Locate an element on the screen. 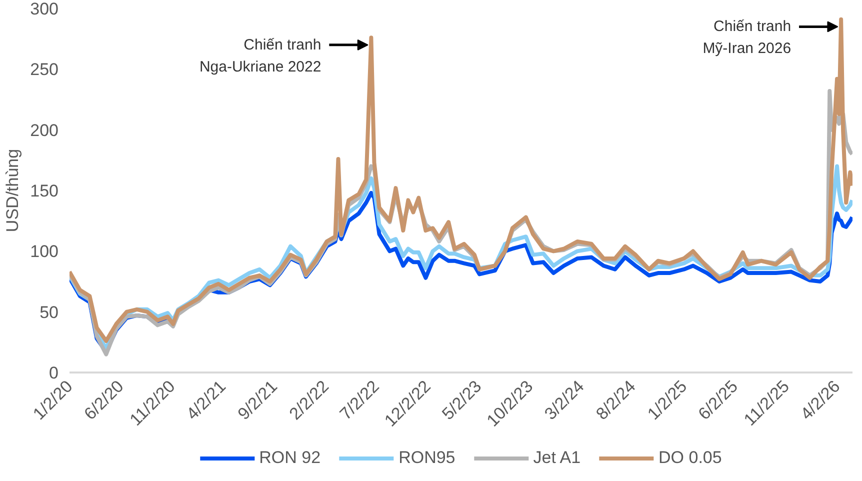 The image size is (862, 481). y-tick-label: 200 is located at coordinates (44, 130).